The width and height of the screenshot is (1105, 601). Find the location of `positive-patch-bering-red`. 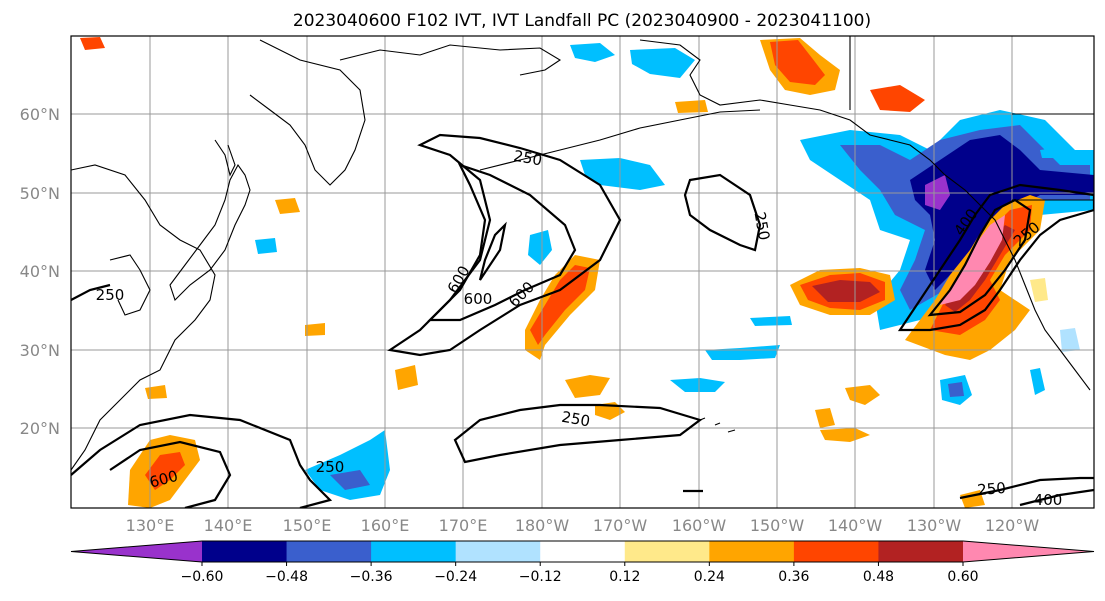

positive-patch-bering-red is located at coordinates (797, 62).